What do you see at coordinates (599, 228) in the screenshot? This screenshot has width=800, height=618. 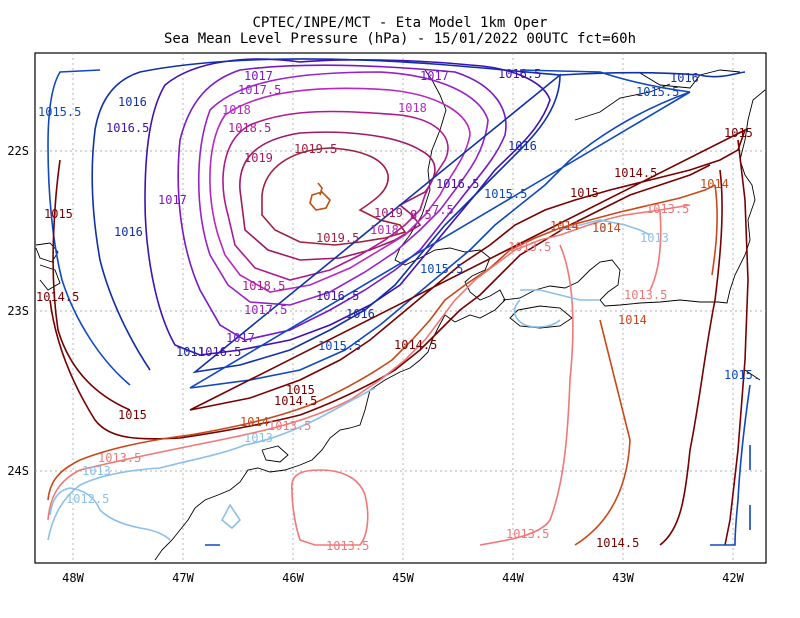 I see `contour-label: 13` at bounding box center [599, 228].